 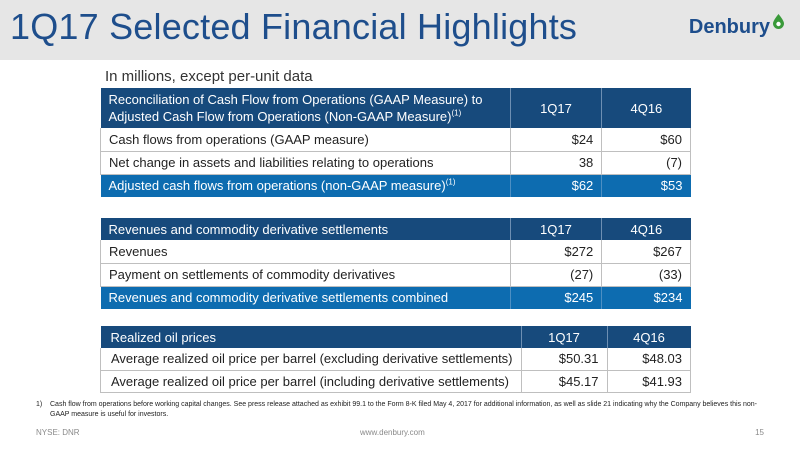 I want to click on footer-website-link: www.denbury.com, so click(x=392, y=432).